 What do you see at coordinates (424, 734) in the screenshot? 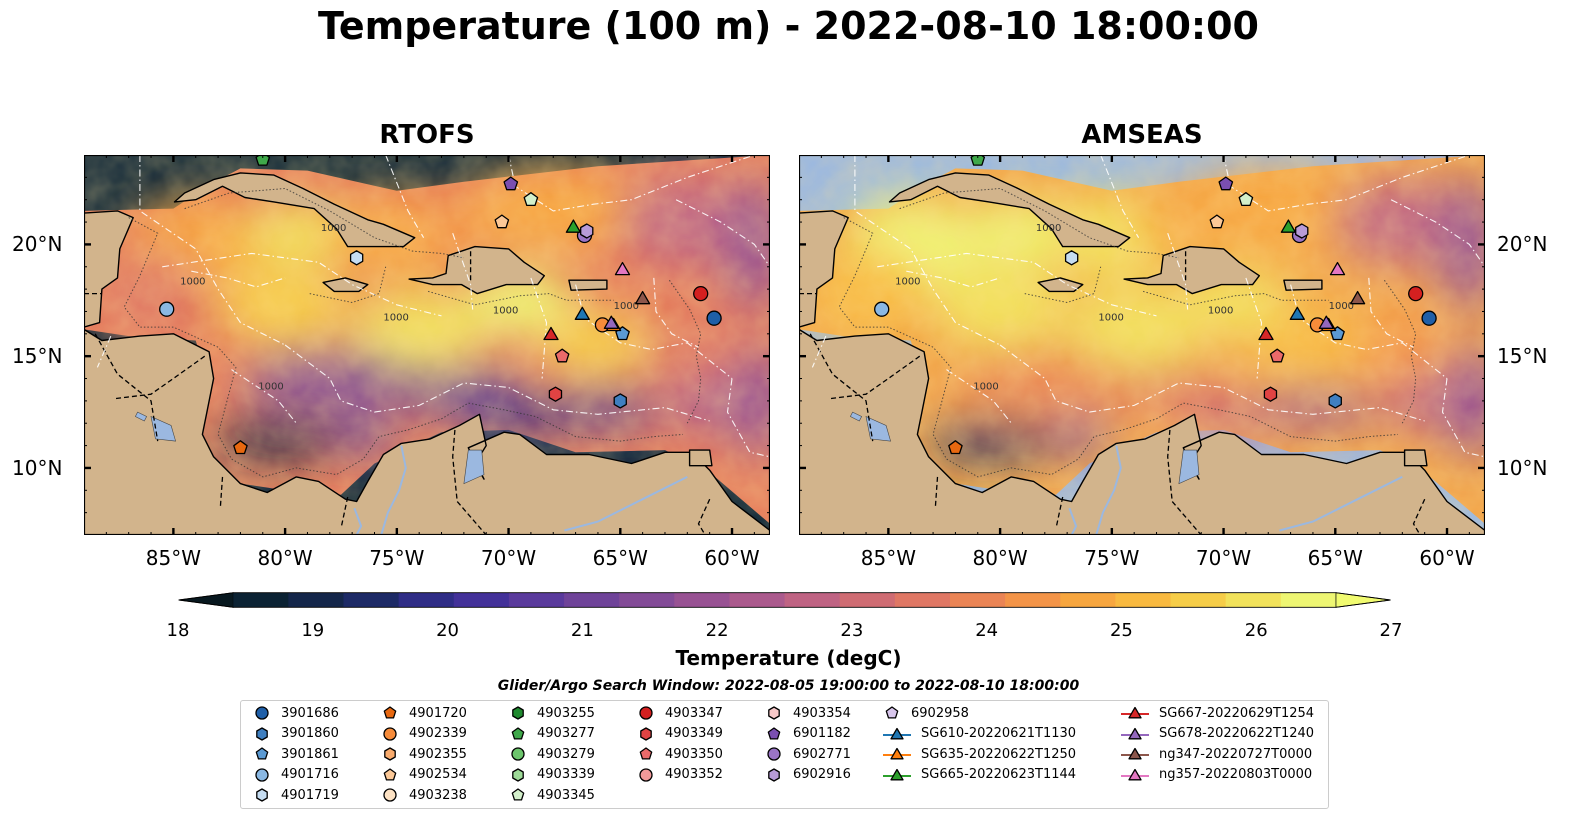
I see `legend-entry: 4902339` at bounding box center [424, 734].